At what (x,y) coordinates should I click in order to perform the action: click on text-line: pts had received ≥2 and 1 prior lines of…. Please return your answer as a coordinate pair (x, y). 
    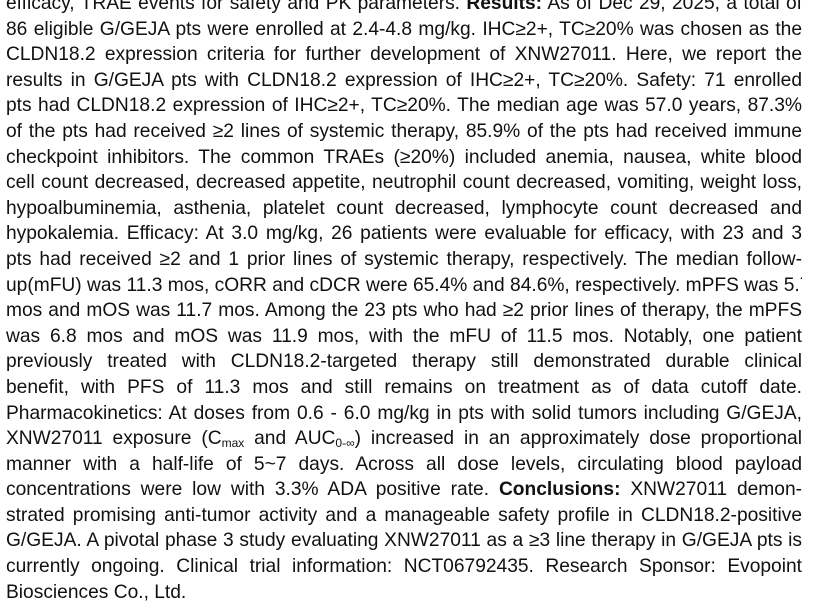
    Looking at the image, I should click on (404, 260).